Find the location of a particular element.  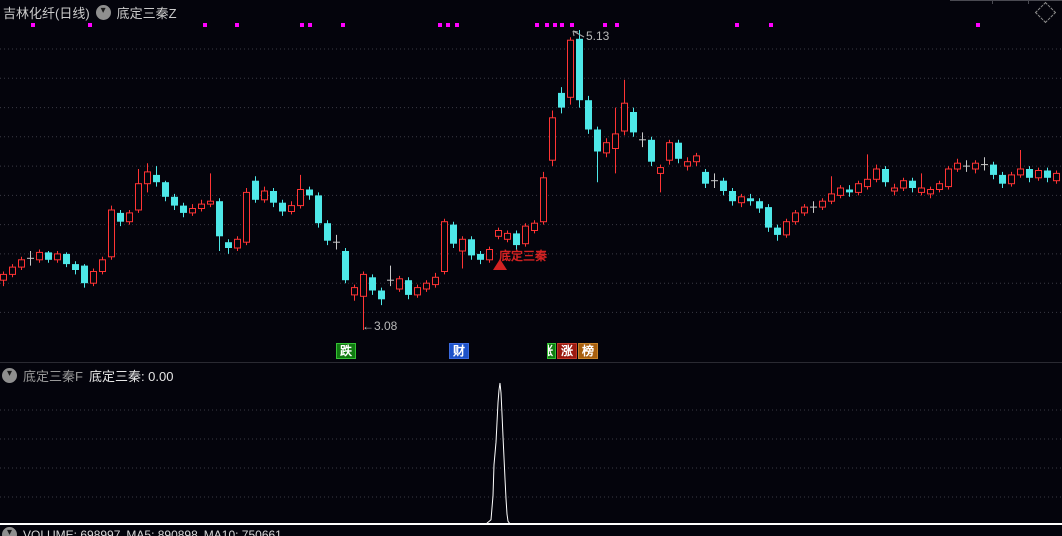

panel2-indicator-name: 底定三秦F is located at coordinates (53, 376).